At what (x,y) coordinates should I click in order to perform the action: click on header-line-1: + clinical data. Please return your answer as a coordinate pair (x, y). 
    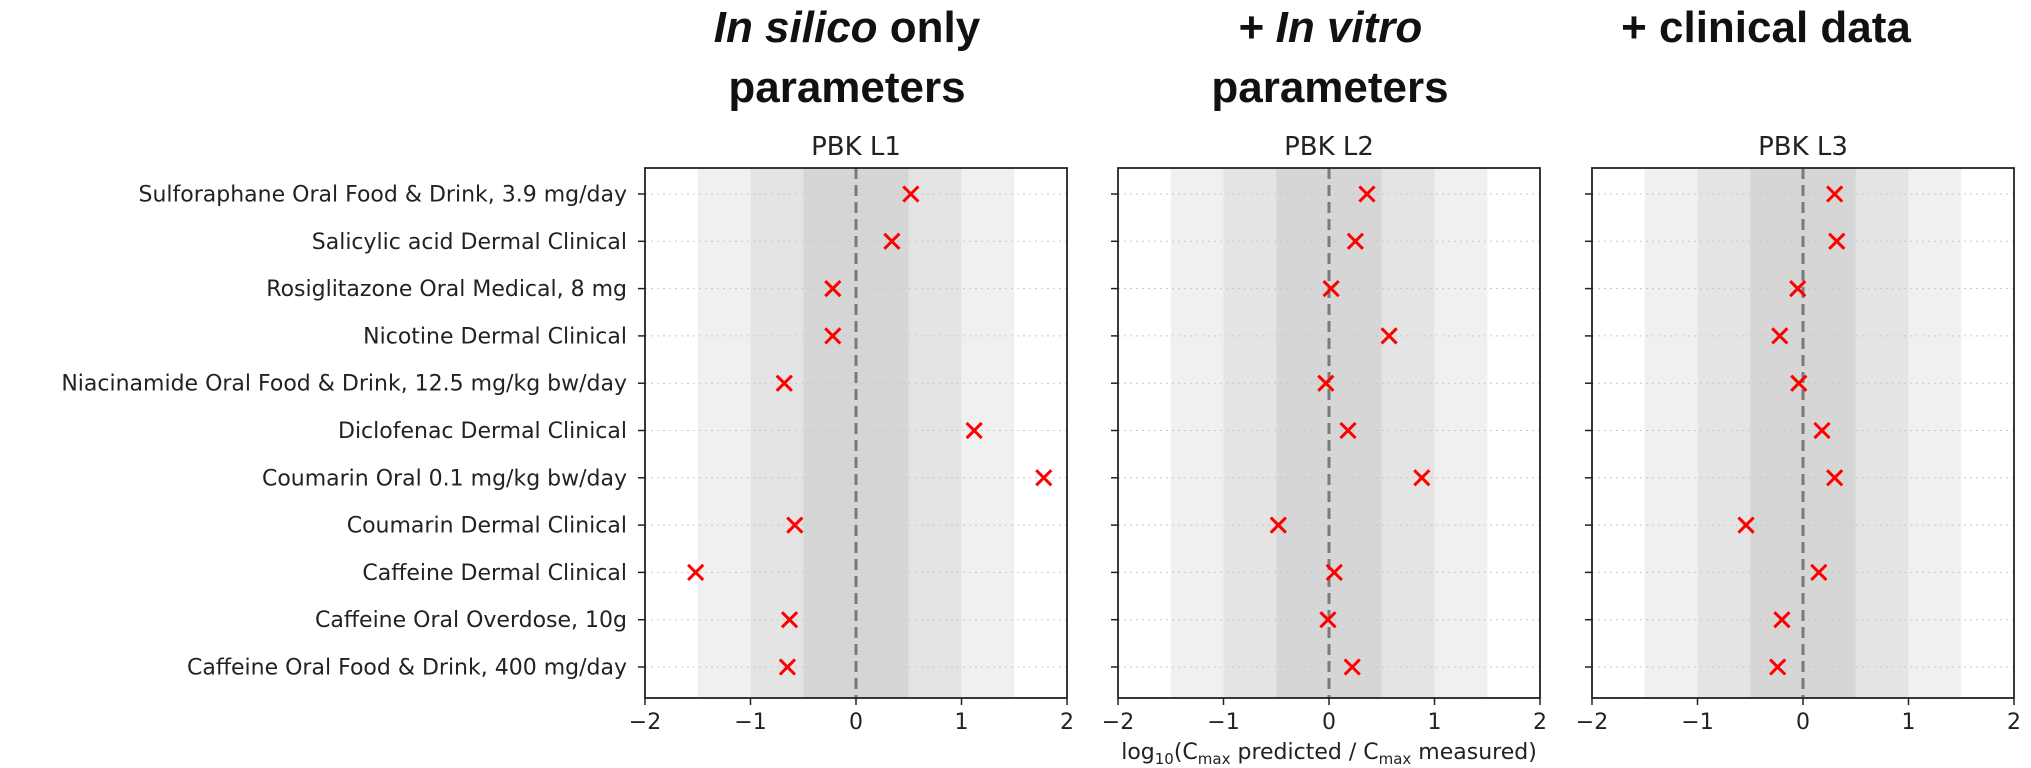
    Looking at the image, I should click on (1766, 29).